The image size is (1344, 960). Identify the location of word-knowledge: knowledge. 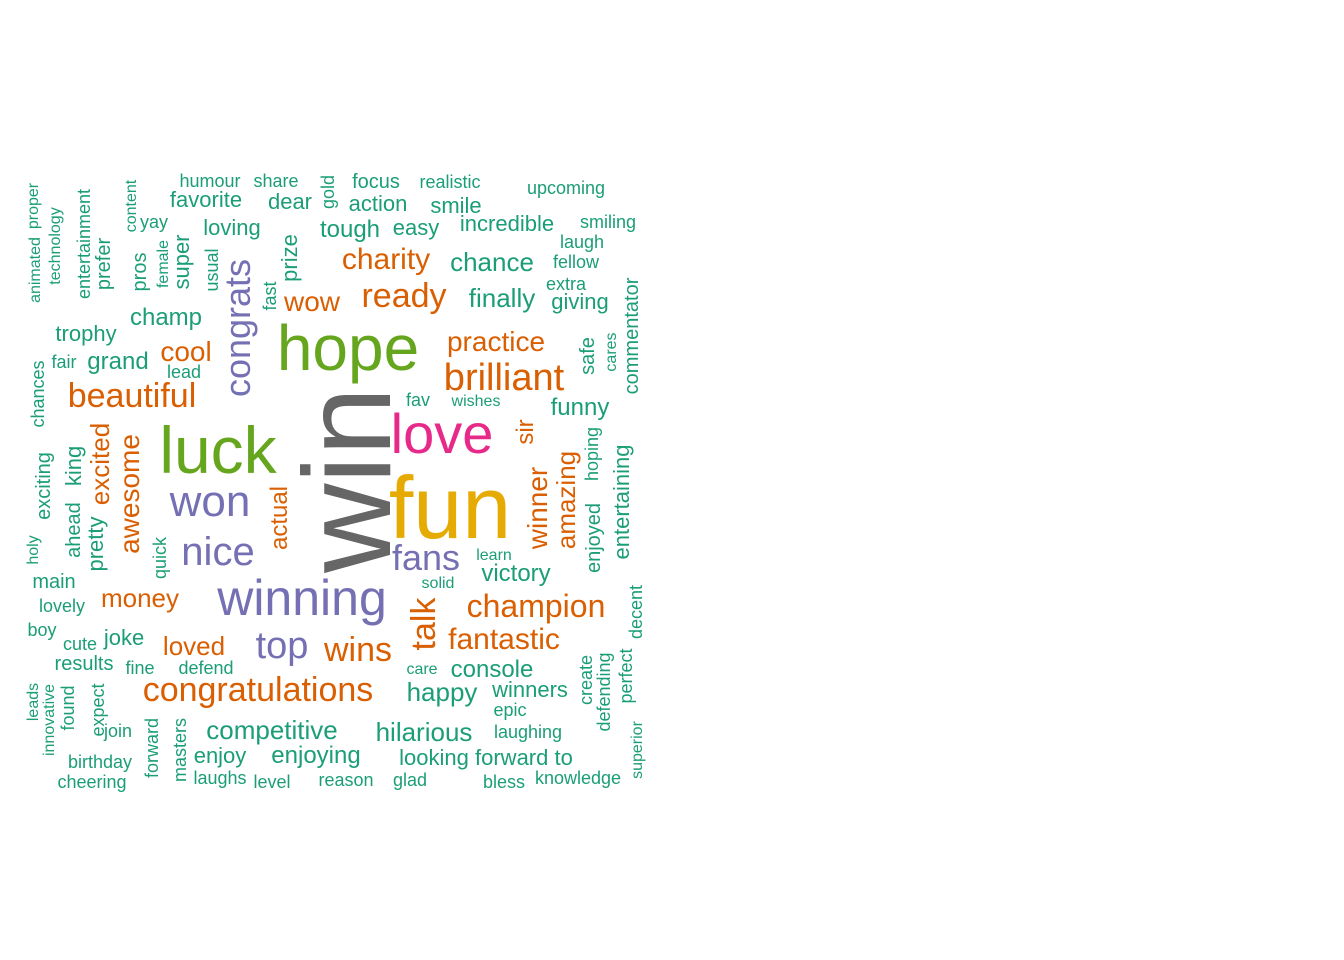
(578, 778).